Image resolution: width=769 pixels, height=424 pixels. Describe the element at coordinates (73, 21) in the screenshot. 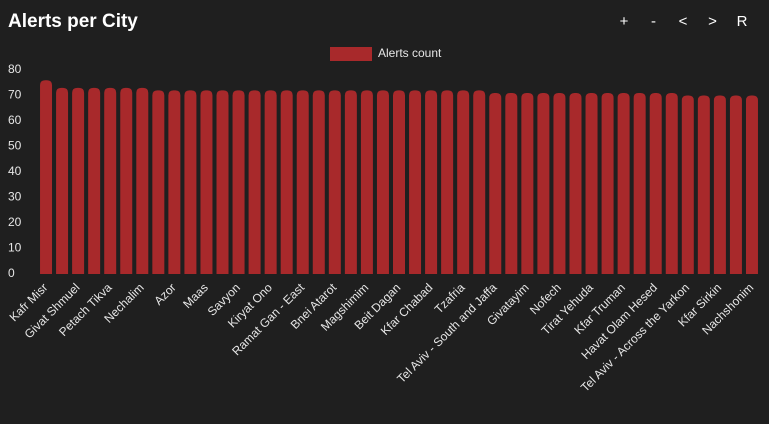

I see `chart-title: Alerts per City` at that location.